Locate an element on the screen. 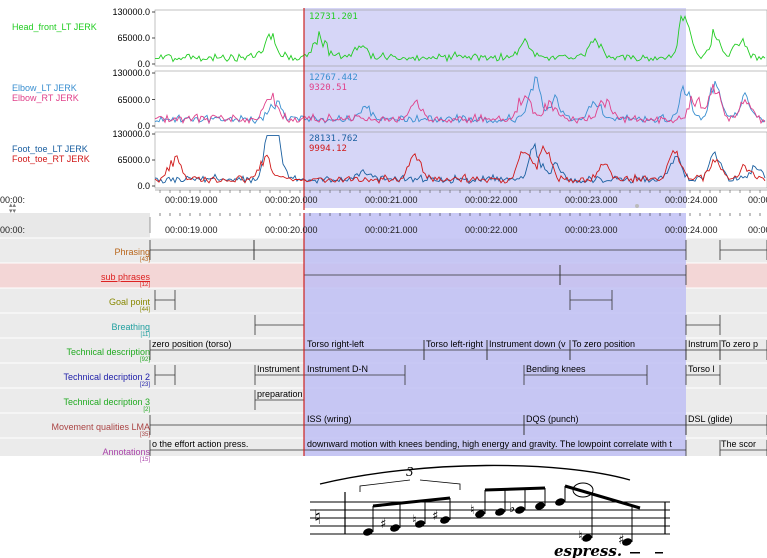 This screenshot has height=558, width=767. tier-annotation-count: [2] is located at coordinates (146, 410).